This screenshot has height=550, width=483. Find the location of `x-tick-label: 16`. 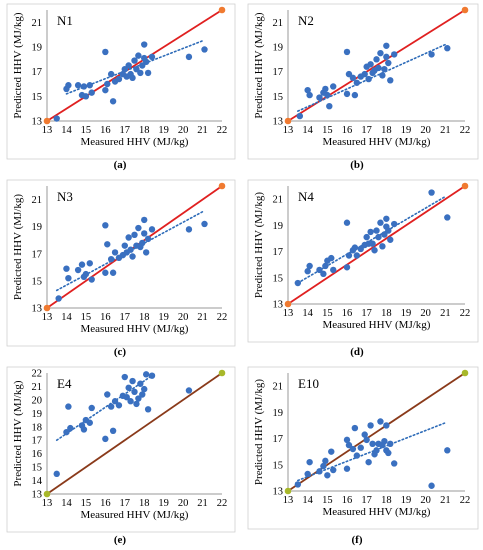

x-tick-label: 16 is located at coordinates (105, 130).